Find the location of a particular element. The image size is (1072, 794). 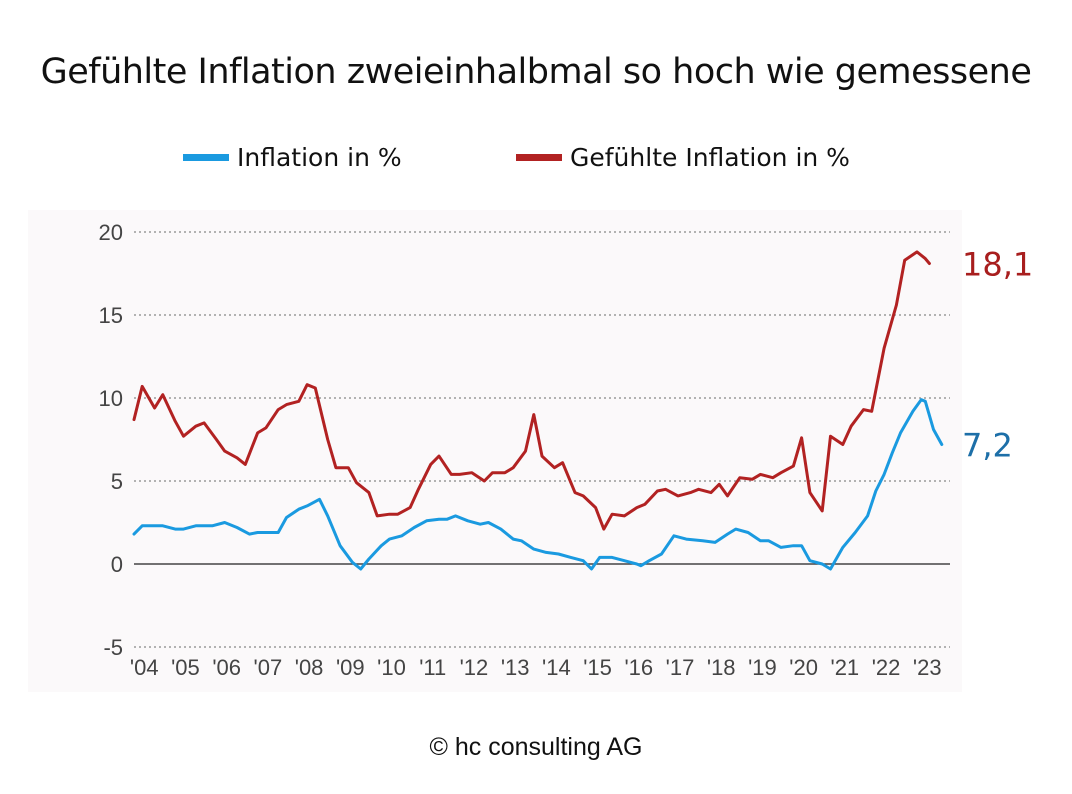

y-tick-label: 15 is located at coordinates (111, 315).